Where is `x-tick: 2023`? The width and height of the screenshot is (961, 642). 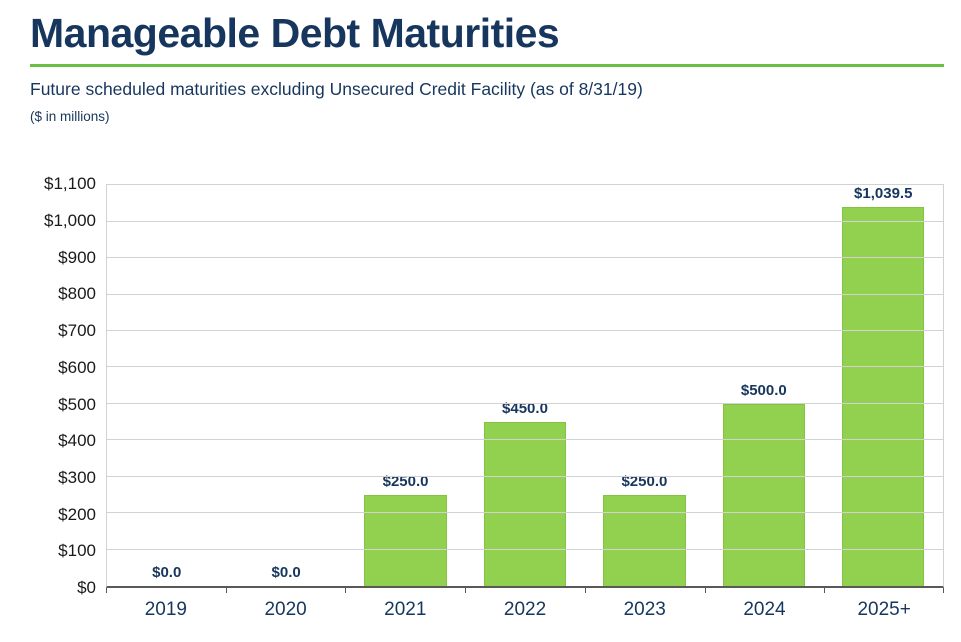
x-tick: 2023 is located at coordinates (645, 608).